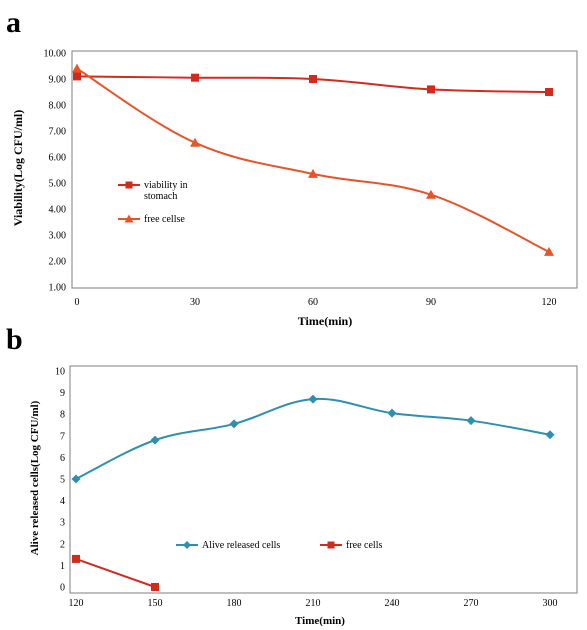 This screenshot has height=630, width=587. What do you see at coordinates (60, 372) in the screenshot?
I see `panel-b-y-tick-label: 10` at bounding box center [60, 372].